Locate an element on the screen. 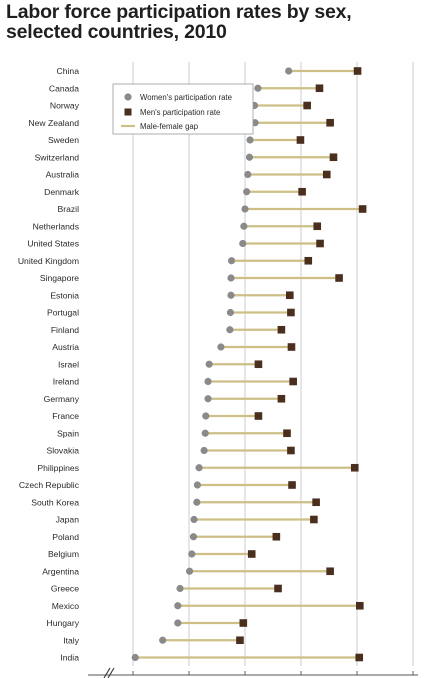  country-label: Canada is located at coordinates (64, 88).